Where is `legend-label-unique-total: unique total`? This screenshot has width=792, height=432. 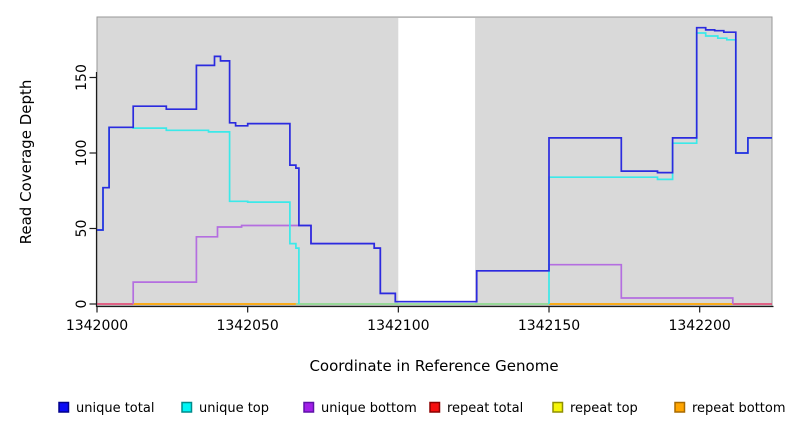 legend-label-unique-total: unique total is located at coordinates (115, 408).